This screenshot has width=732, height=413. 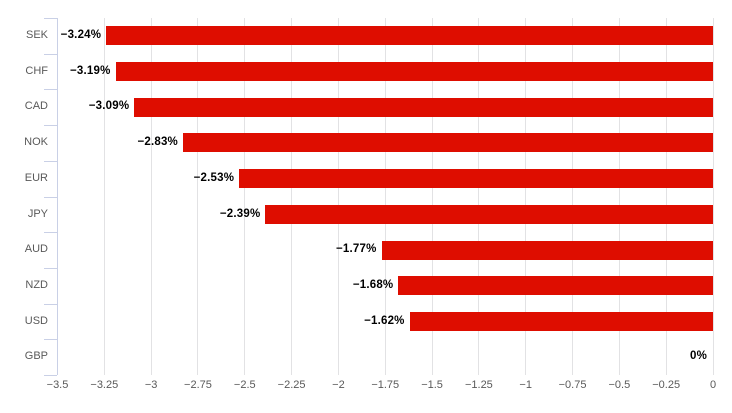 I want to click on category-label: CHF, so click(x=36, y=70).